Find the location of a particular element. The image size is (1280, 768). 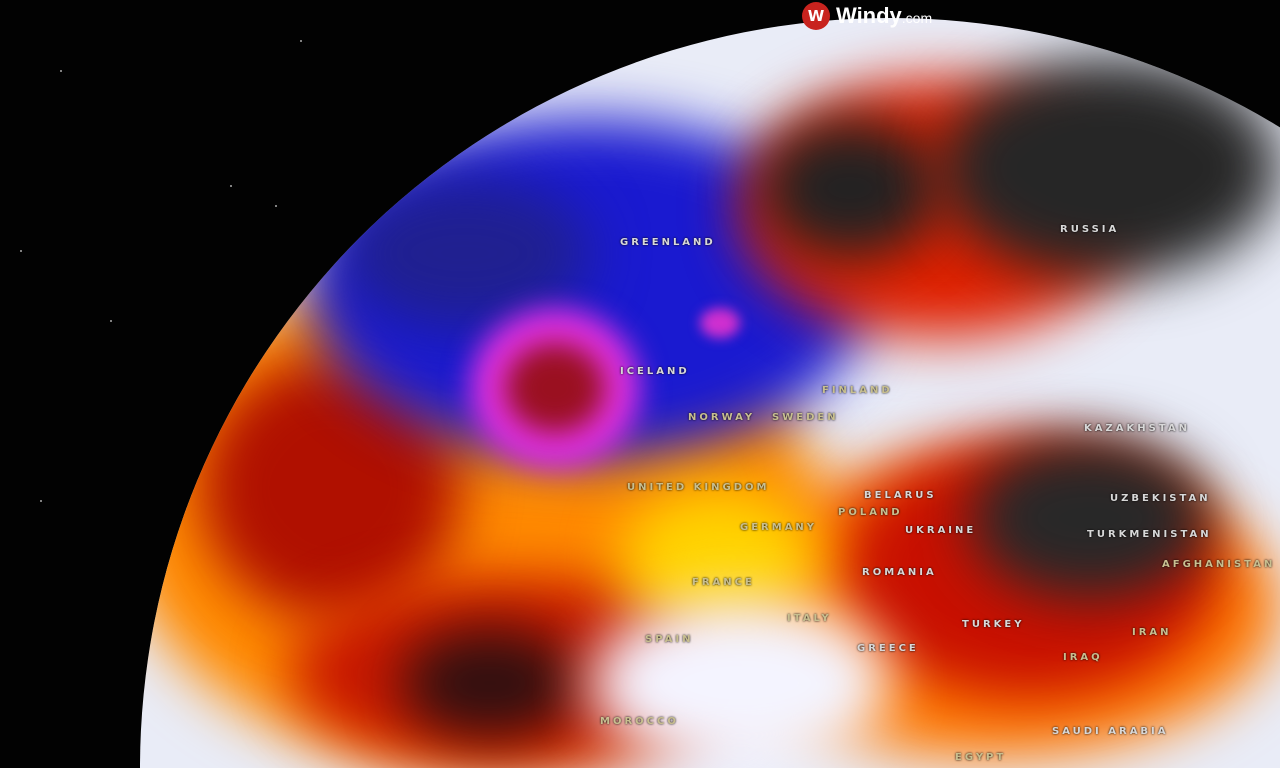

brand-suffix: .com is located at coordinates (917, 18).